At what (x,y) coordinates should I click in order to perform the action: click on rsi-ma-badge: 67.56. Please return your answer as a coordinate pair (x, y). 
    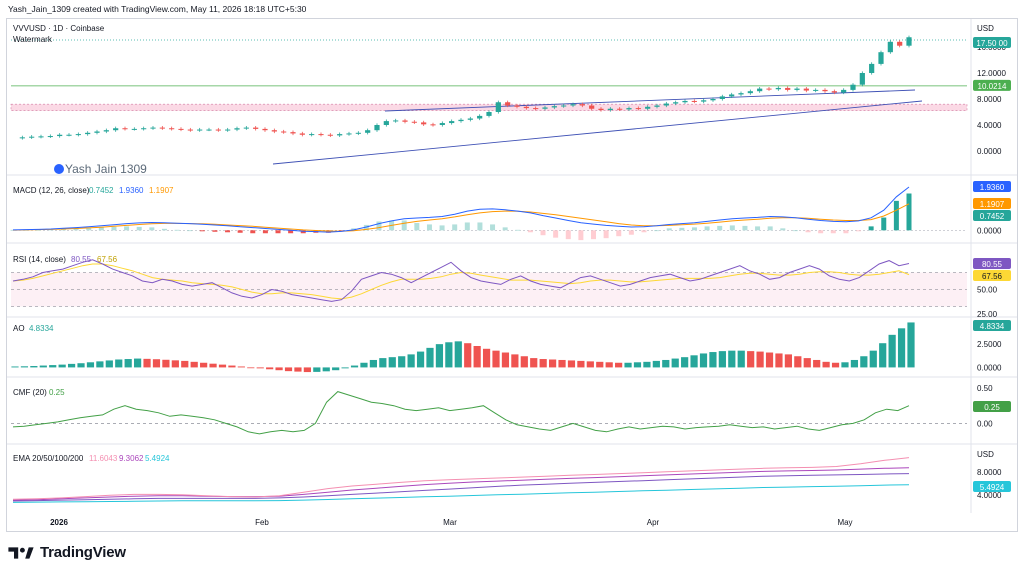
    Looking at the image, I should click on (992, 276).